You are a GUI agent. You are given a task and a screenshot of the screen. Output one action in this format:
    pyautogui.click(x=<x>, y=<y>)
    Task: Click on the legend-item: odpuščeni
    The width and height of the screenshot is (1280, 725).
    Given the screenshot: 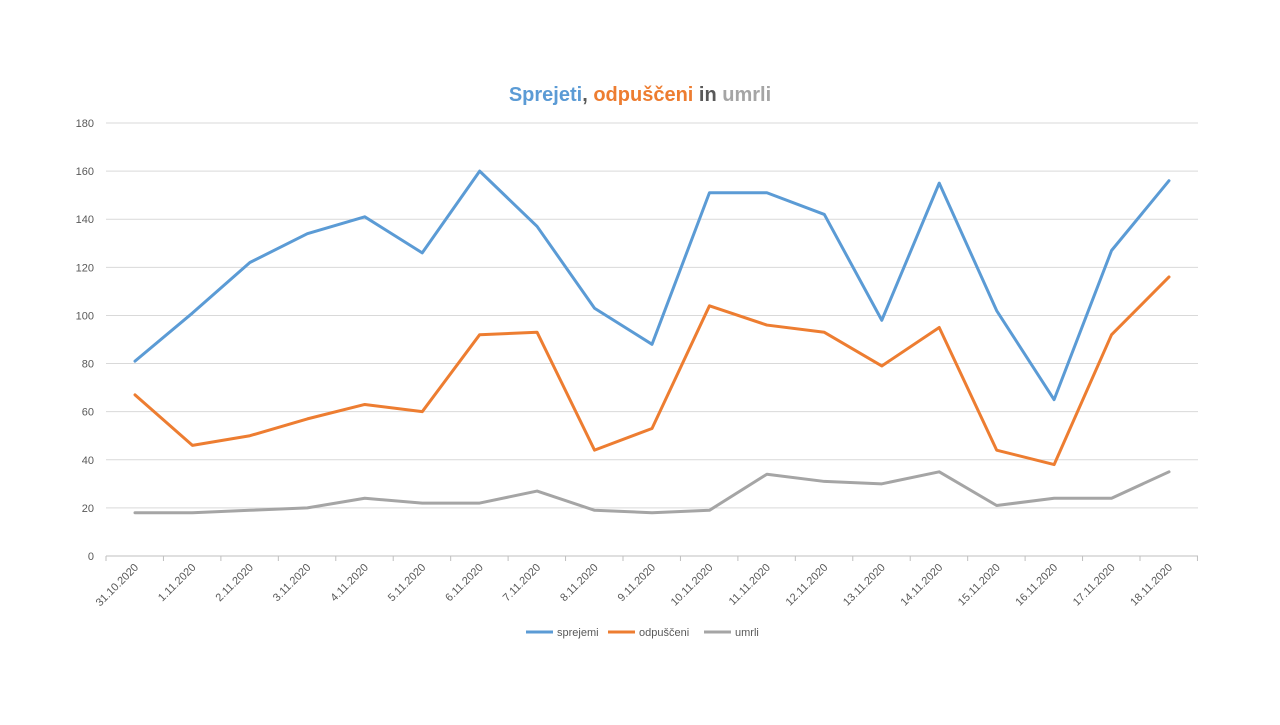 What is the action you would take?
    pyautogui.click(x=648, y=633)
    